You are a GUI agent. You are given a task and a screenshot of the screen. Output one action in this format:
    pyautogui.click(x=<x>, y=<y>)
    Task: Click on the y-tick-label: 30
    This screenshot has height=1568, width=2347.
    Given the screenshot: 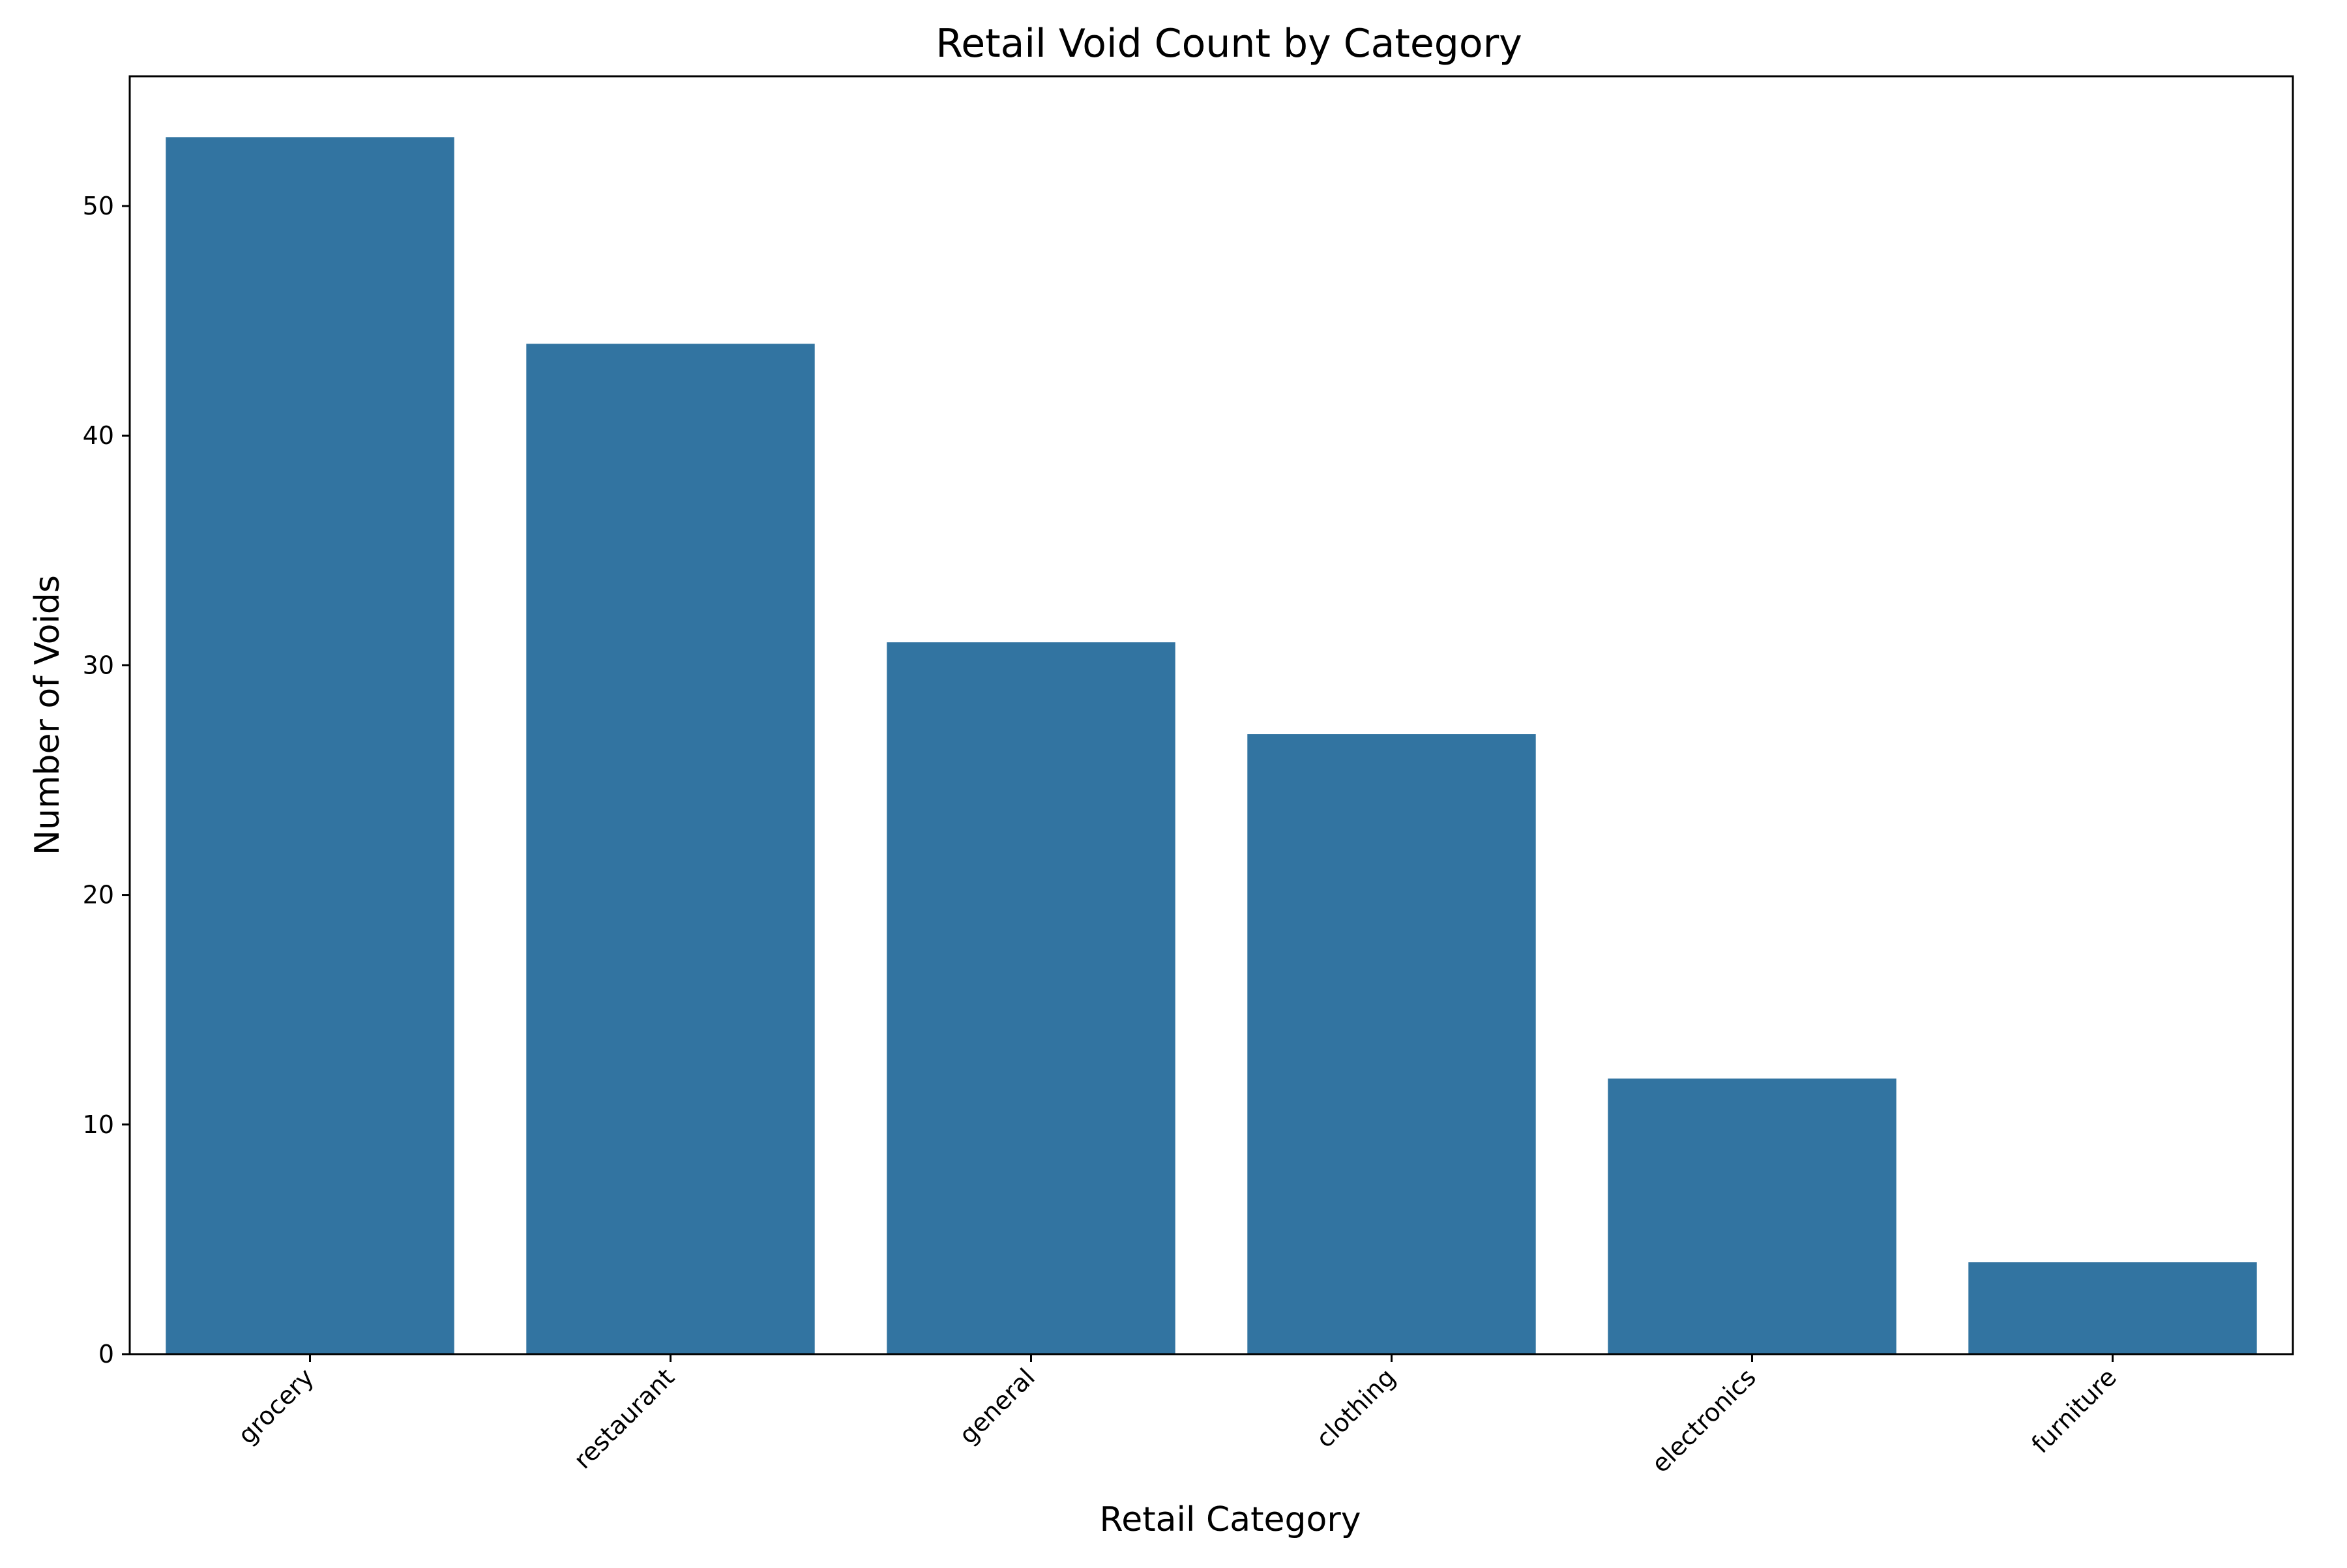 What is the action you would take?
    pyautogui.click(x=98, y=665)
    